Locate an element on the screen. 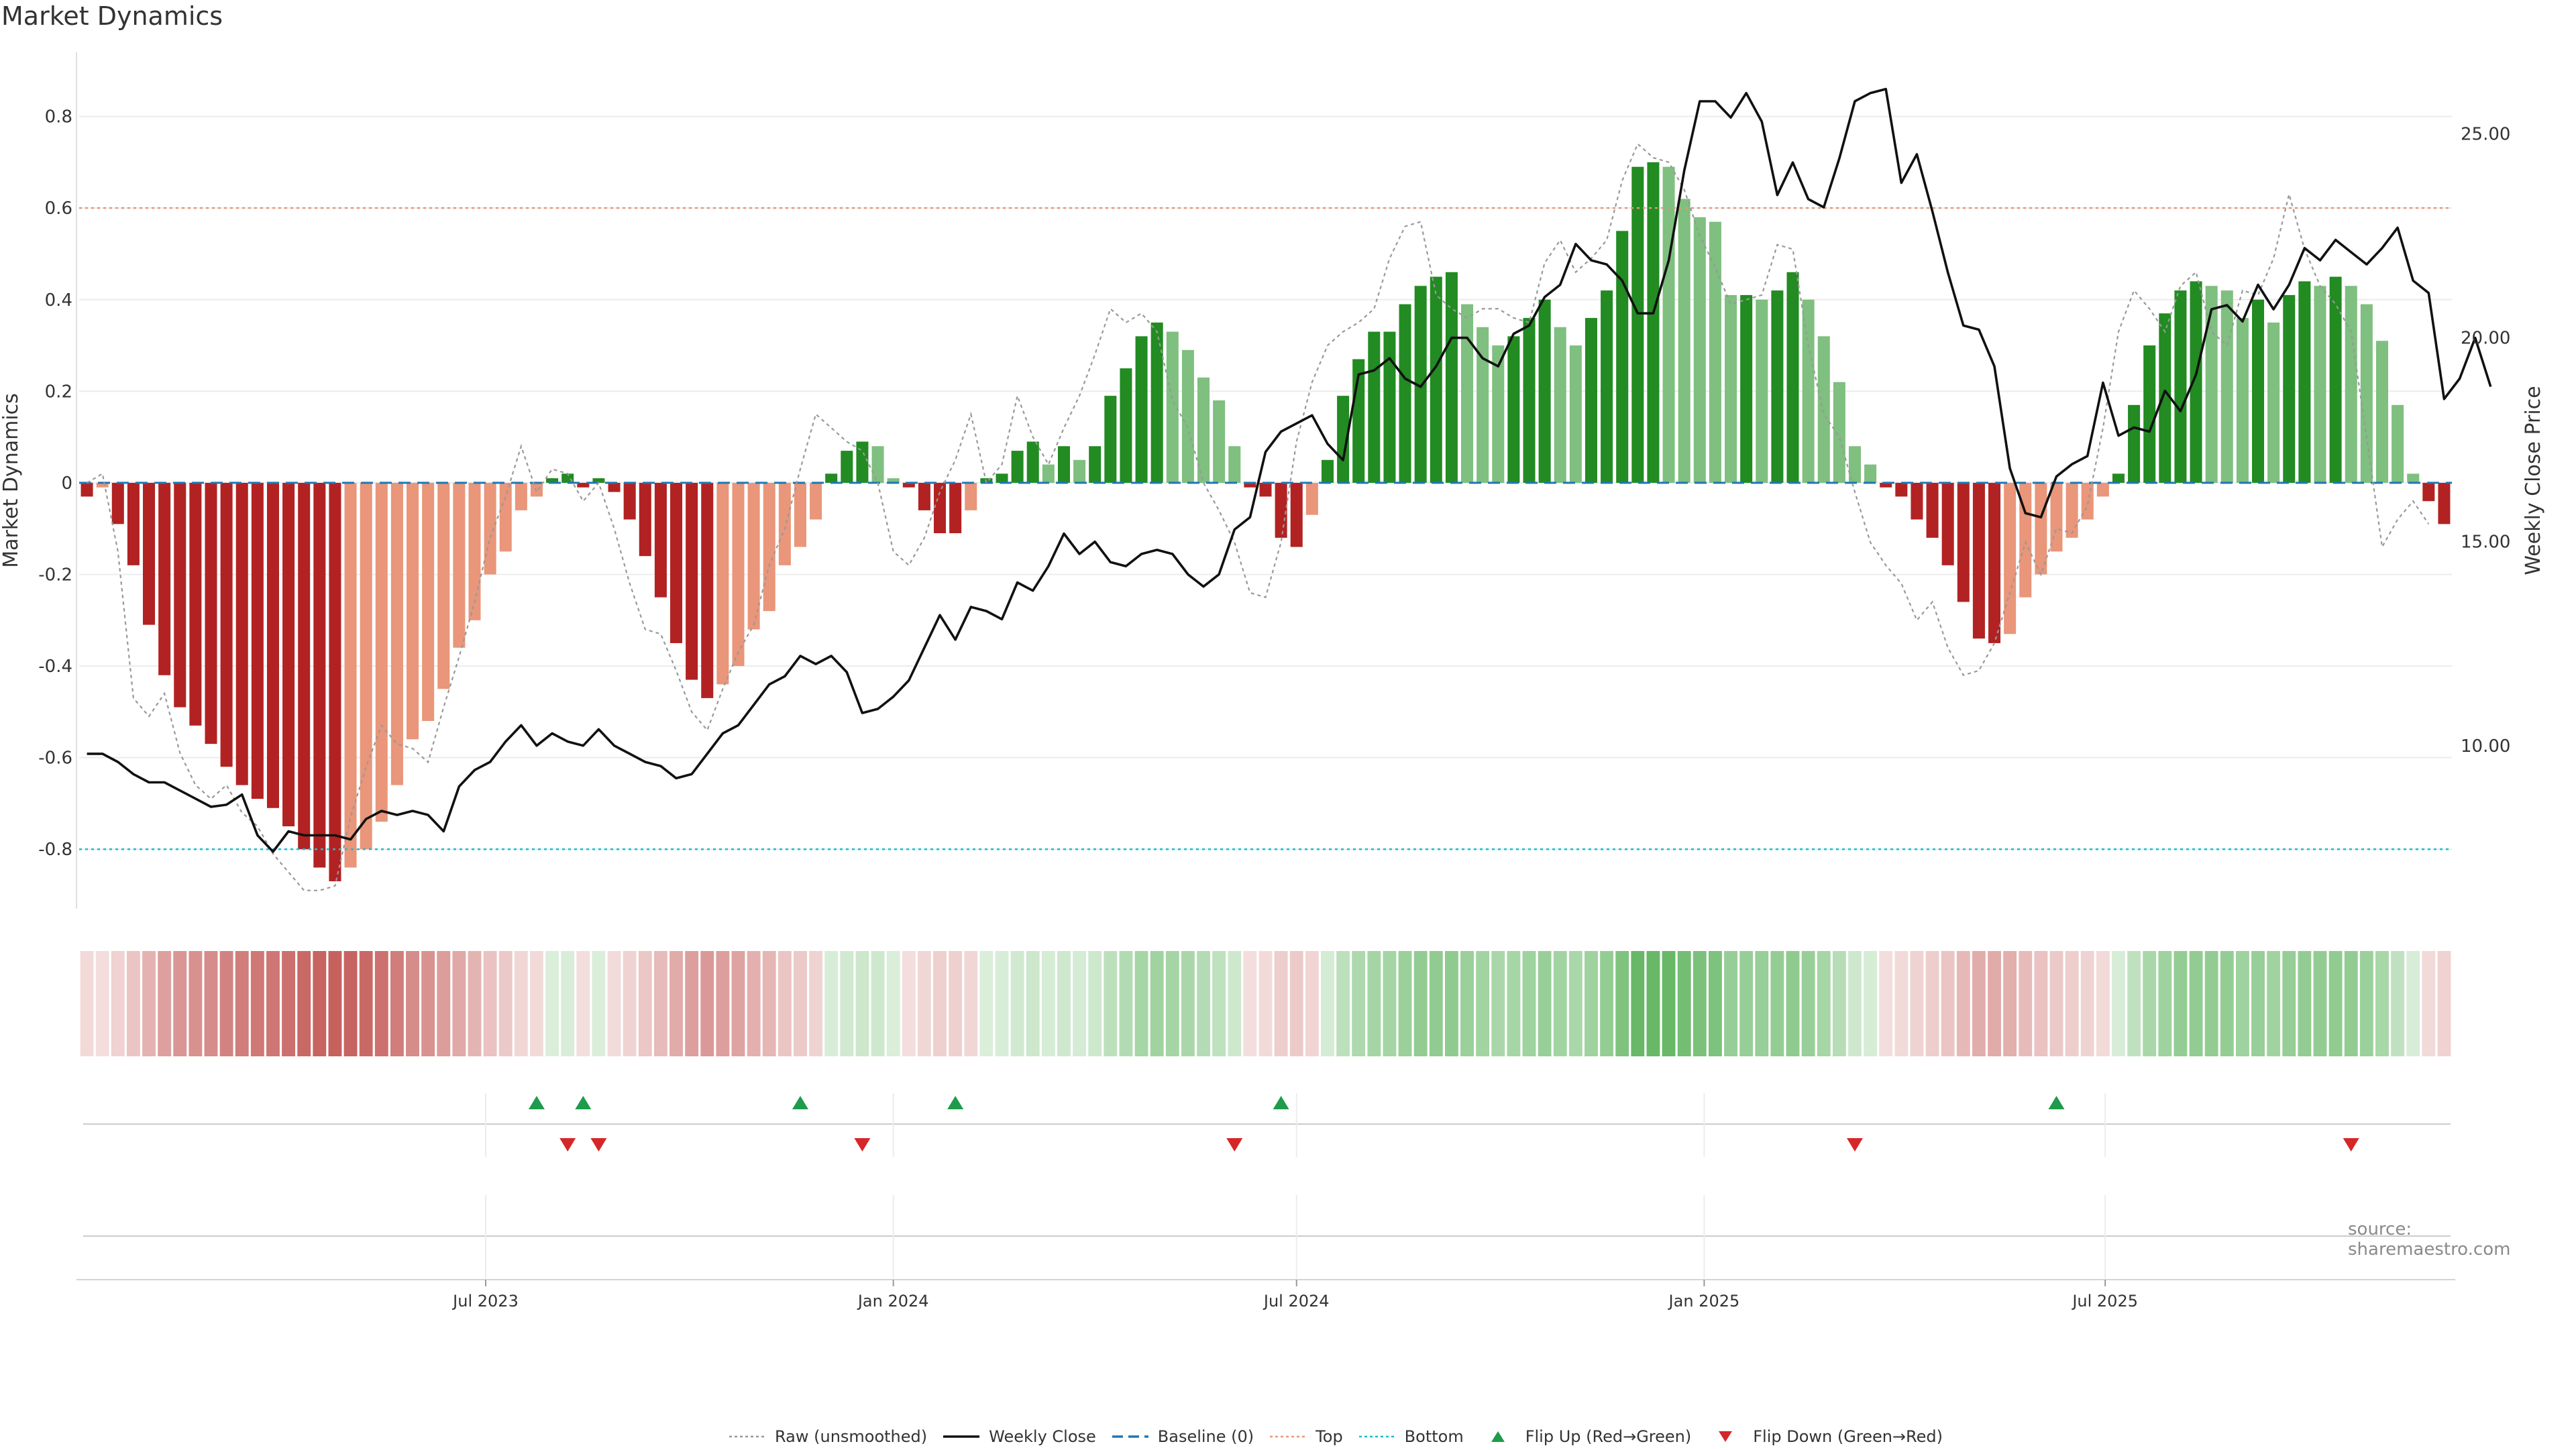 The image size is (2576, 1450). y-left-tick-label: 0 is located at coordinates (66, 483).